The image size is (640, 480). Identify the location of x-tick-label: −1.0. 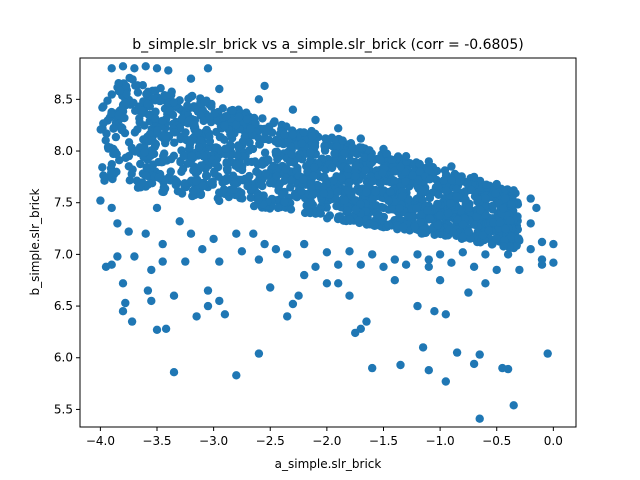
(440, 441).